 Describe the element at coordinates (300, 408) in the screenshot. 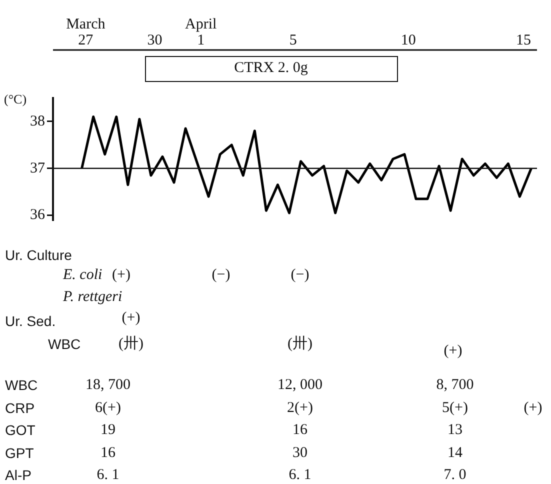

I see `text: 2(+)` at that location.